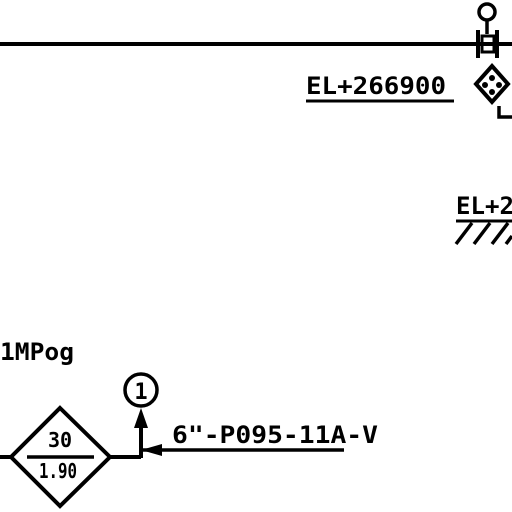 The height and width of the screenshot is (512, 512). What do you see at coordinates (37, 352) in the screenshot?
I see `pressure-label: 1MPog` at bounding box center [37, 352].